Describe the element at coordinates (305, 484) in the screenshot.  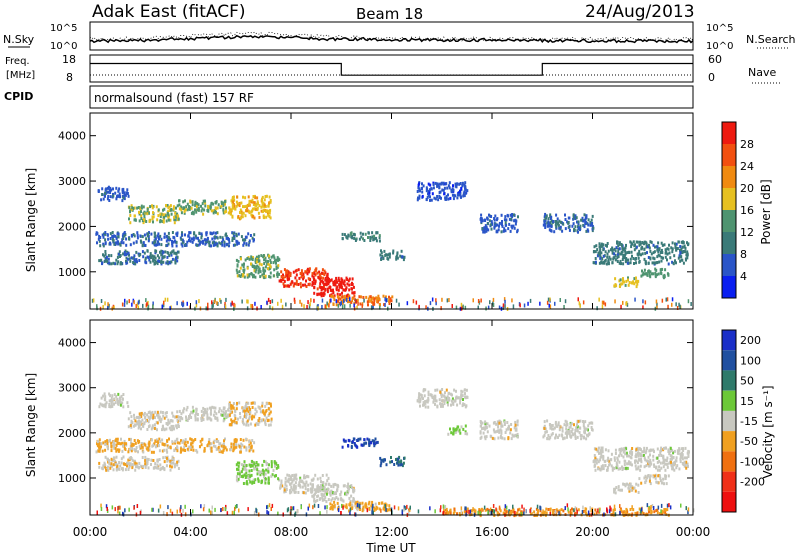
I see `velocity-region` at that location.